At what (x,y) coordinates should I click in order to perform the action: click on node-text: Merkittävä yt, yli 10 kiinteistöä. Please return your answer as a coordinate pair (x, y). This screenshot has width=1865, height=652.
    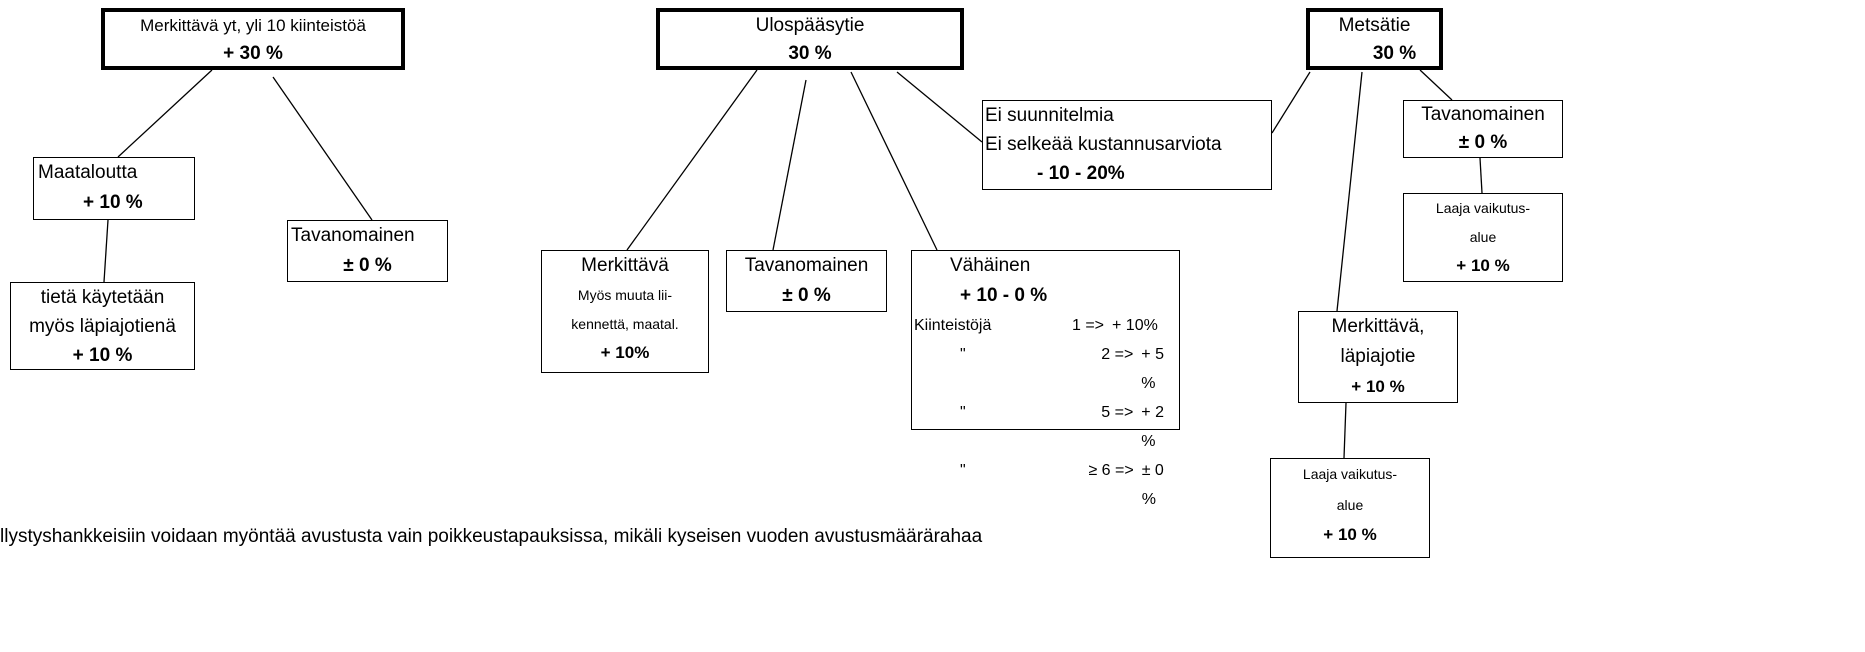
    Looking at the image, I should click on (253, 25).